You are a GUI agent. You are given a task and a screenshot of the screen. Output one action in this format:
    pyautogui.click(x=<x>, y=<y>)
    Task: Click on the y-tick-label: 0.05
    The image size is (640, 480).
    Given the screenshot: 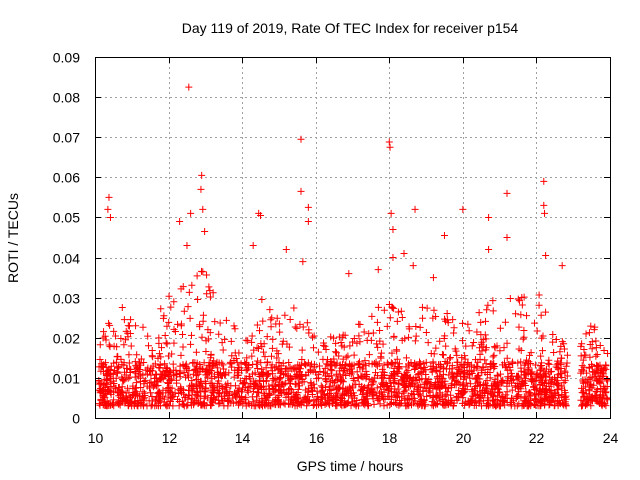 What is the action you would take?
    pyautogui.click(x=66, y=218)
    